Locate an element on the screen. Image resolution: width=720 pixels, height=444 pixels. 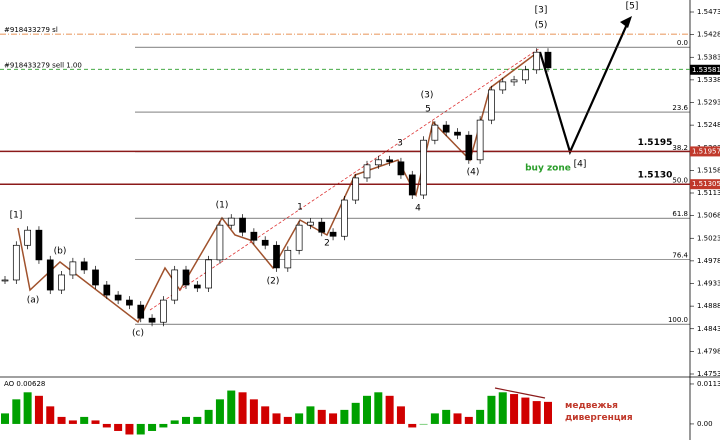
level-price: 1.51957 is located at coordinates (706, 151).